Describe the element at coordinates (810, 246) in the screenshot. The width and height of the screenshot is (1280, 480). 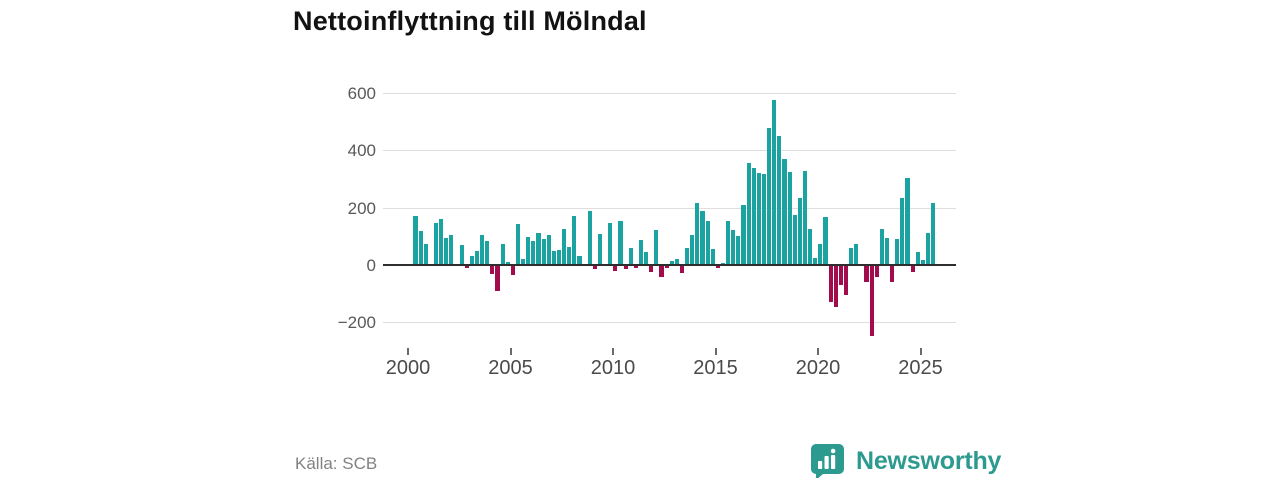
I see `bar-2019-Q2` at that location.